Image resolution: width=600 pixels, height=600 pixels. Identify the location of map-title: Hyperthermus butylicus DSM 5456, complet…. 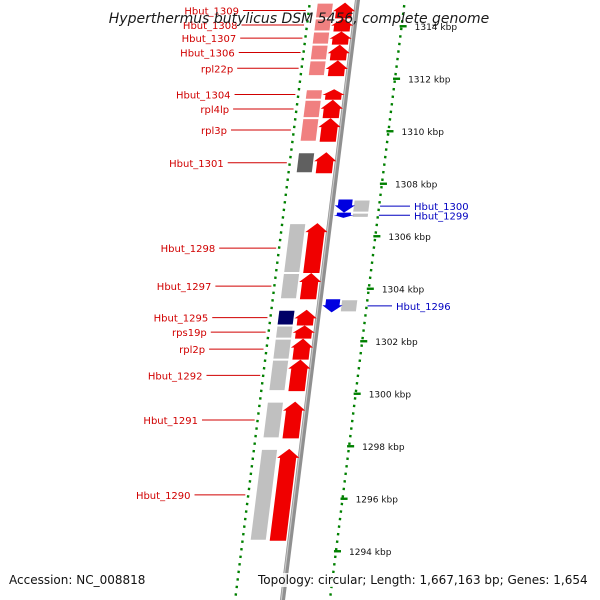
(299, 19).